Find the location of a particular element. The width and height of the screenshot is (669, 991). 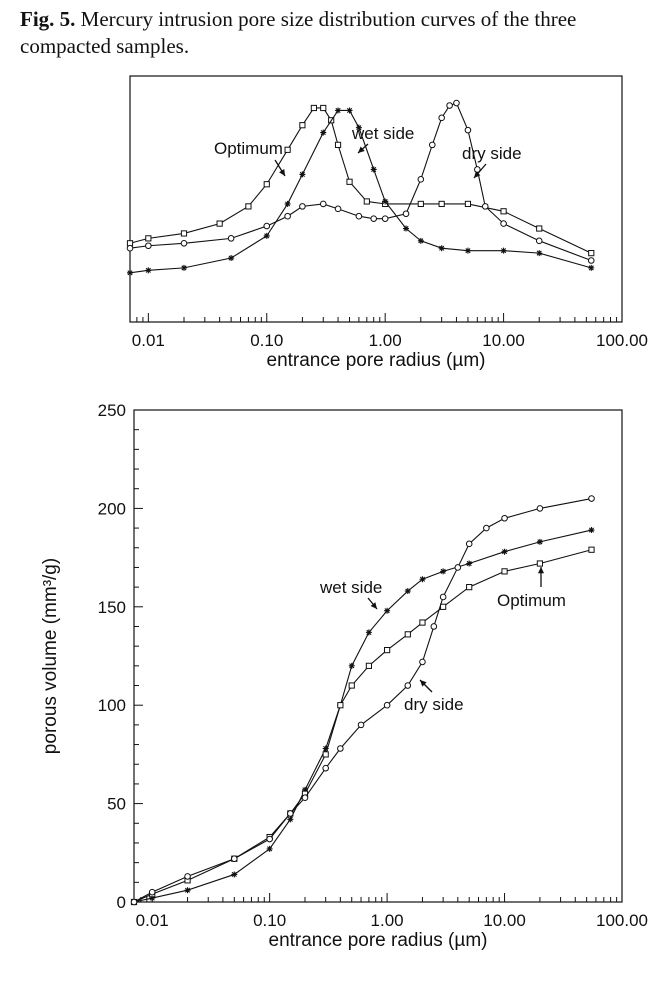

top-annotation-wet-side: wet side is located at coordinates (382, 133).